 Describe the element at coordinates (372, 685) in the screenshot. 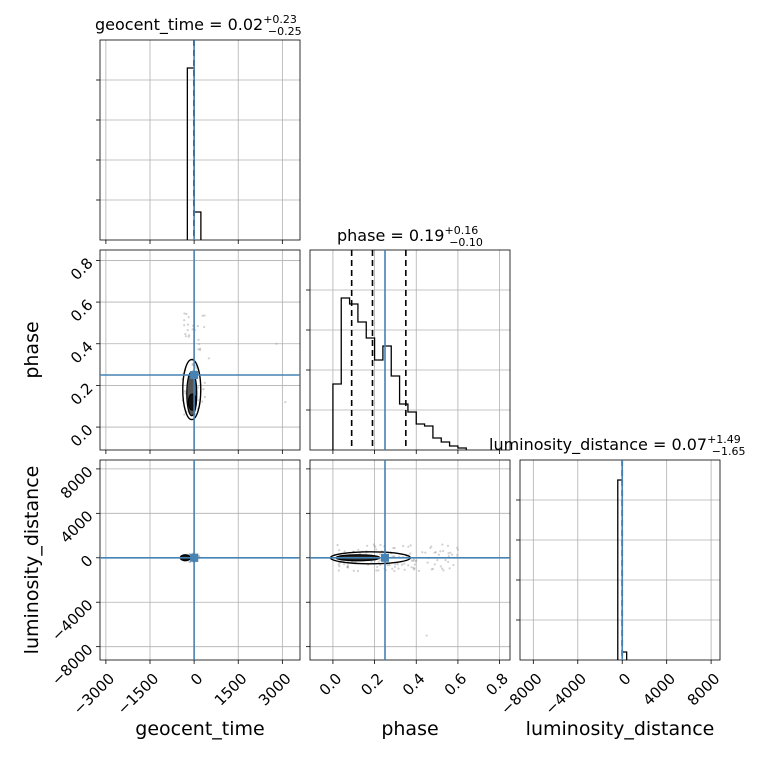

I see `x-tick-label: 0.2` at that location.